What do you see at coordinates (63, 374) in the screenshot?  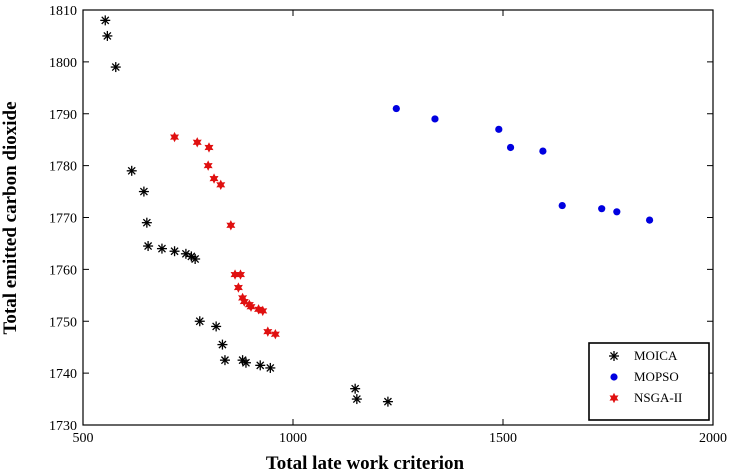 I see `y-tick-label: 1740` at bounding box center [63, 374].